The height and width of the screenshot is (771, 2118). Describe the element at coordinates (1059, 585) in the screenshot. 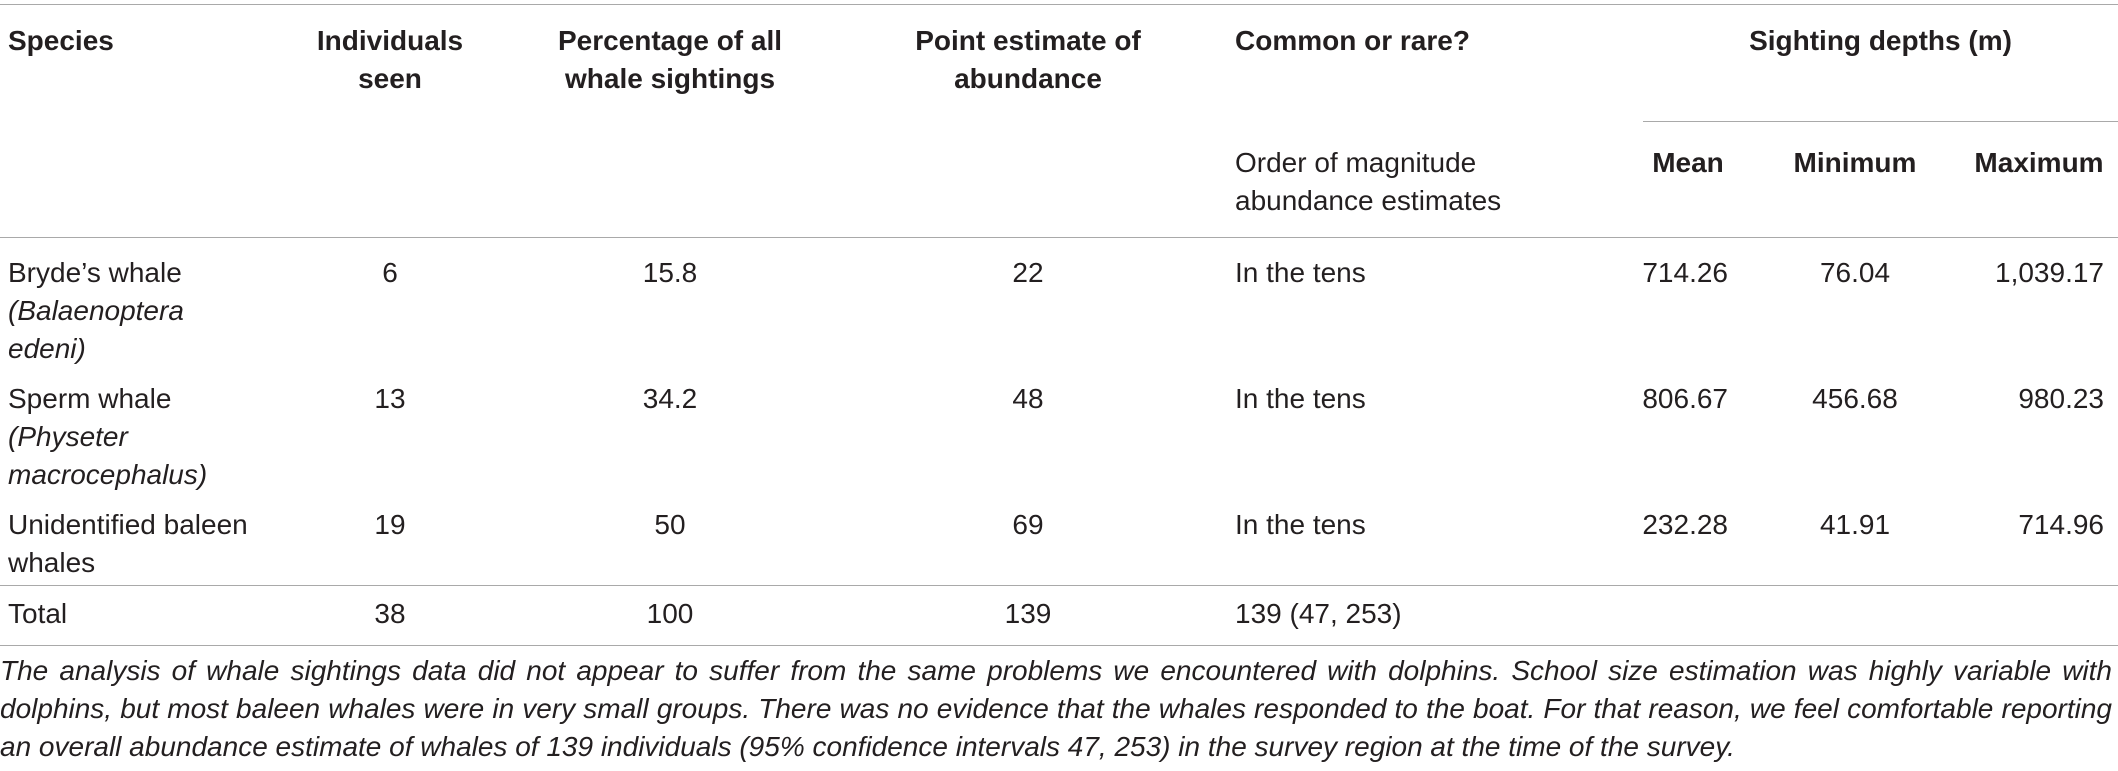

I see `total-top-rule` at that location.